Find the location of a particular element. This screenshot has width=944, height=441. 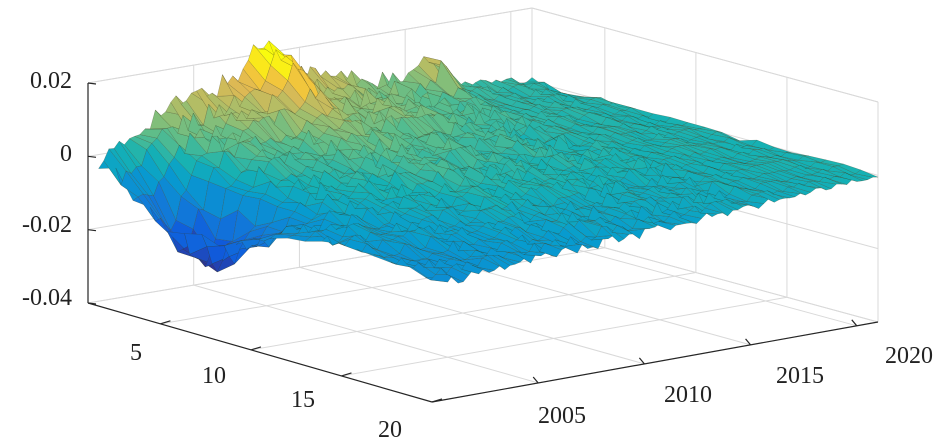

y-tick-label-1: 10 is located at coordinates (214, 376).